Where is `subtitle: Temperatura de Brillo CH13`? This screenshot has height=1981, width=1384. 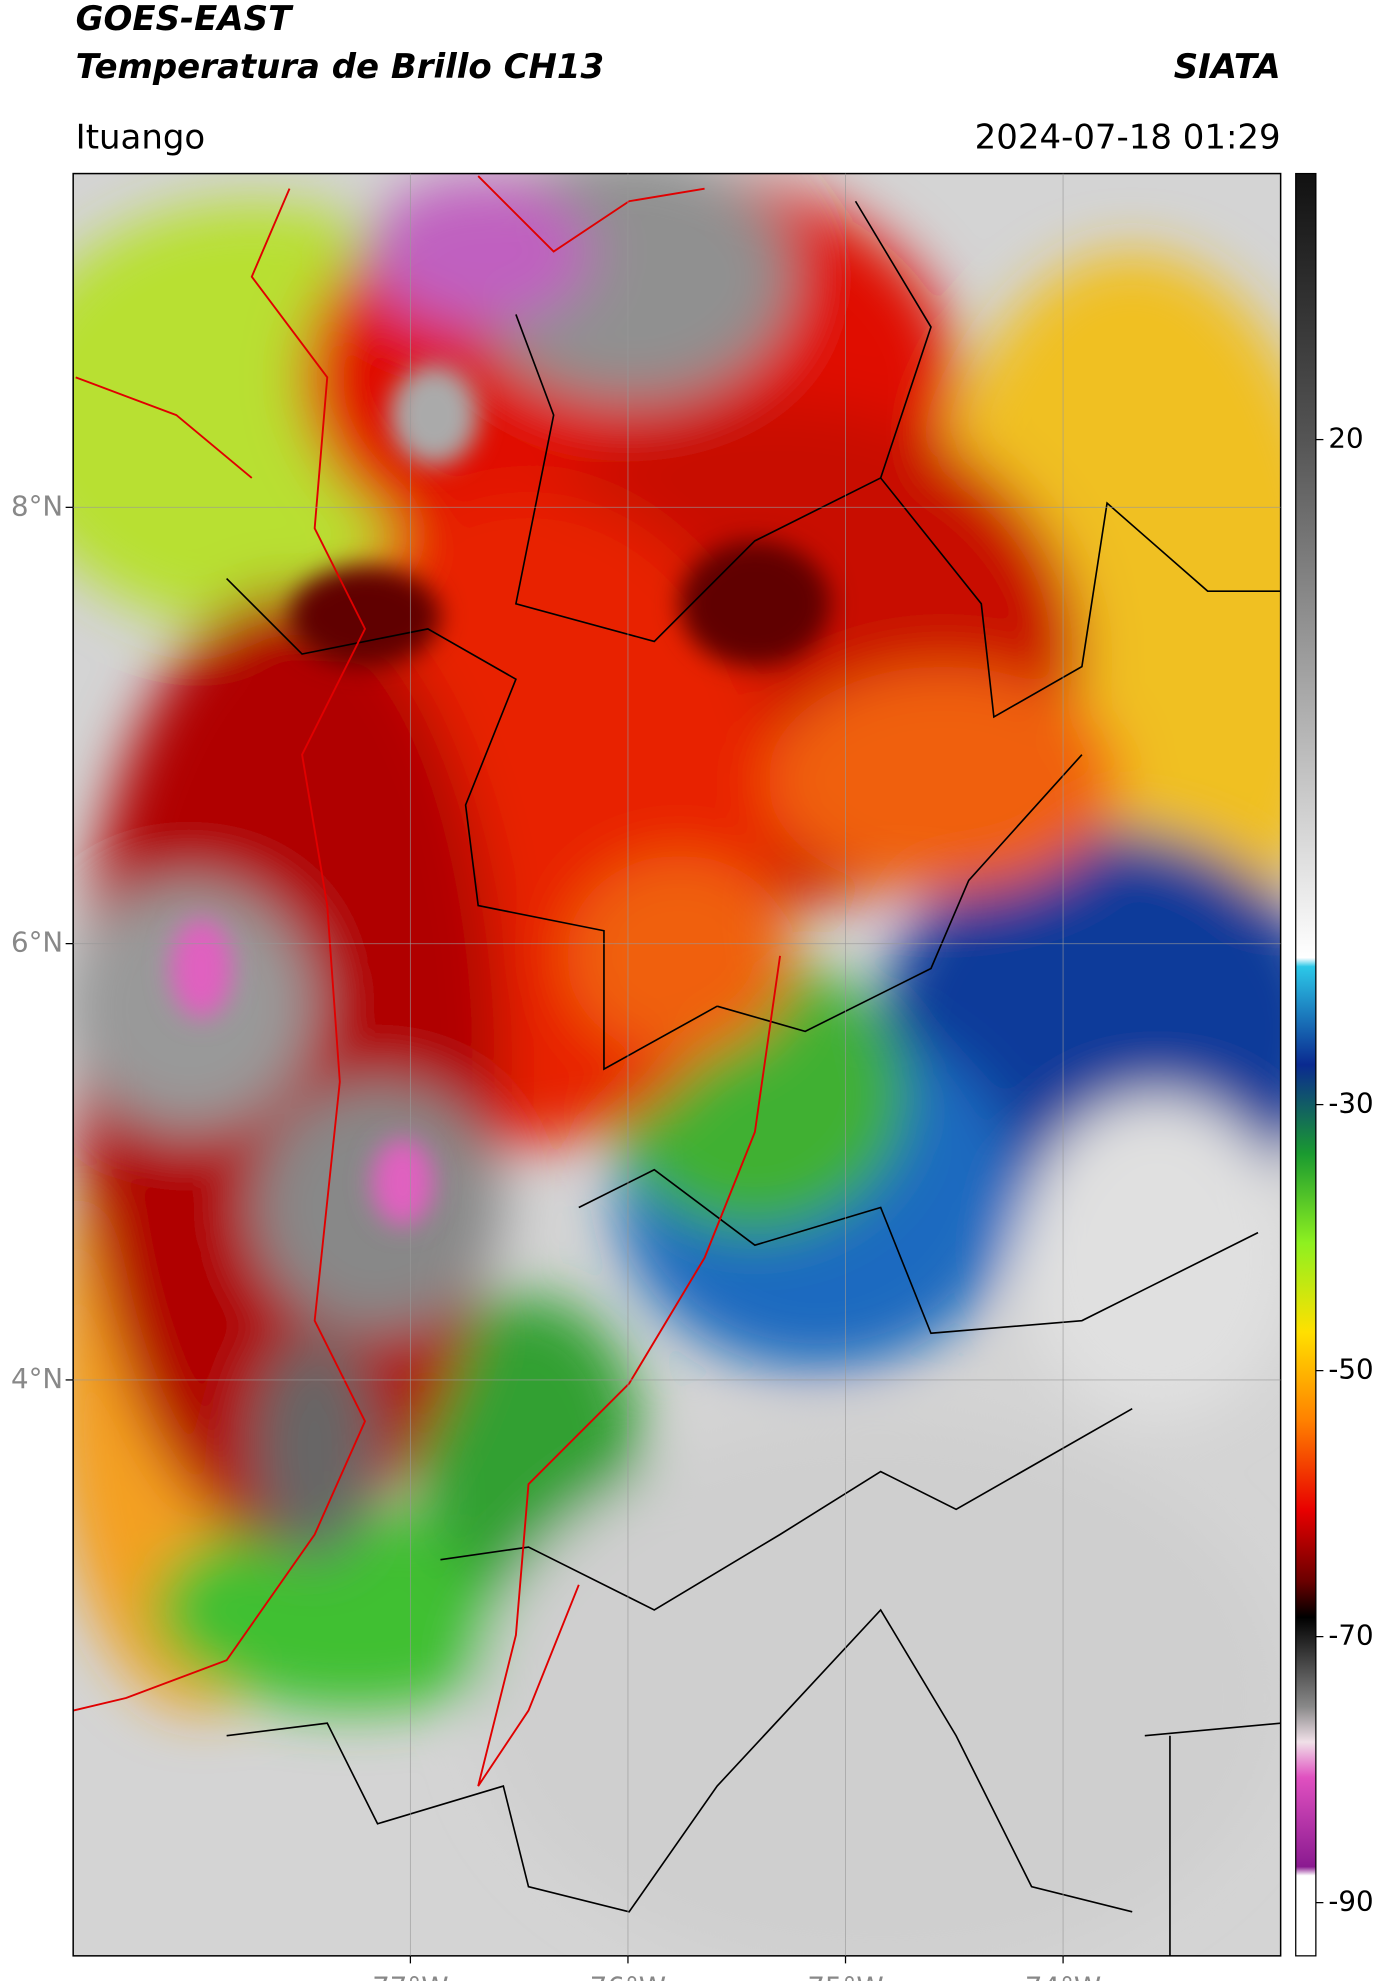
subtitle: Temperatura de Brillo CH13 is located at coordinates (340, 67).